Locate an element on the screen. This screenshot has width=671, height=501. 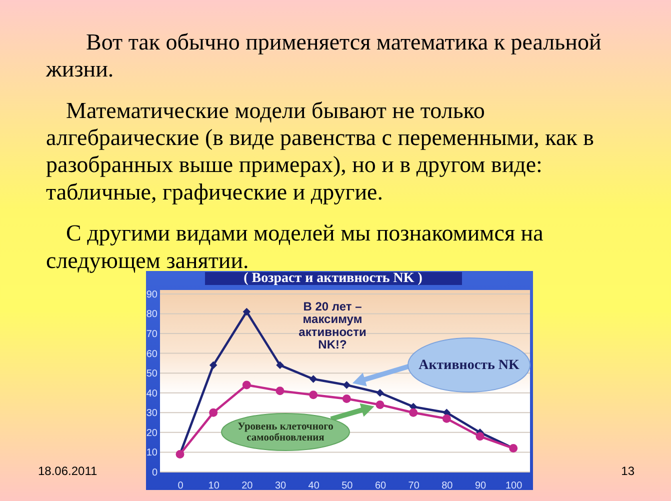
y-tick-label: 10 is located at coordinates (152, 453).